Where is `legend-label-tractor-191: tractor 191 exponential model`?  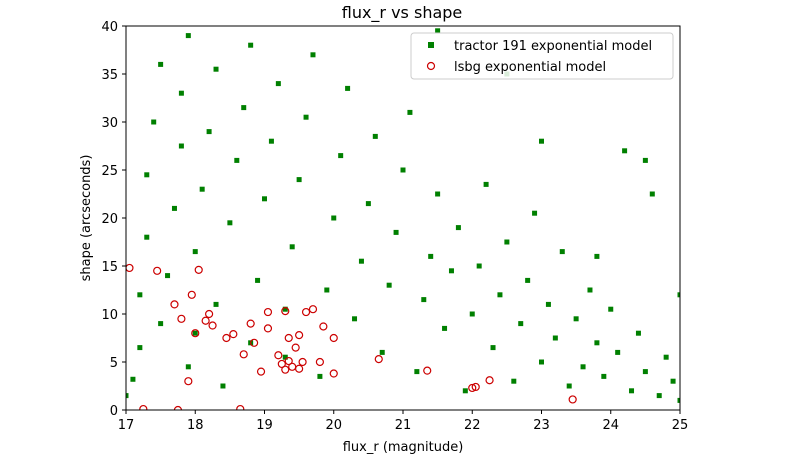 legend-label-tractor-191: tractor 191 exponential model is located at coordinates (553, 46).